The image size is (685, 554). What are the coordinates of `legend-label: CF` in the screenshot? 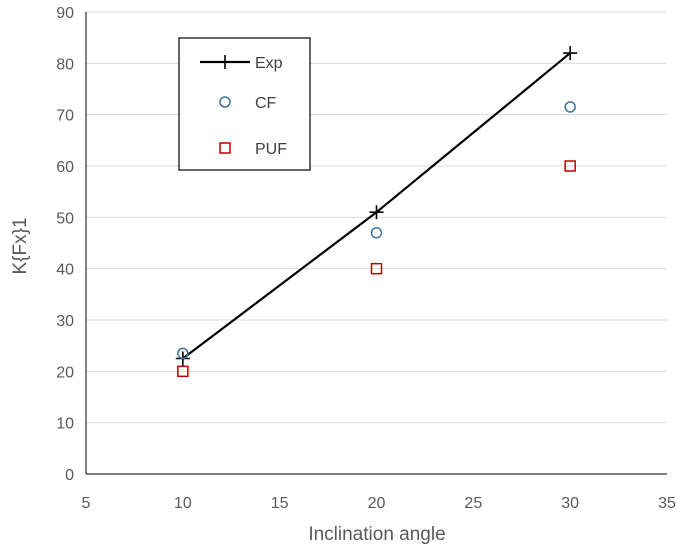 It's located at (266, 103).